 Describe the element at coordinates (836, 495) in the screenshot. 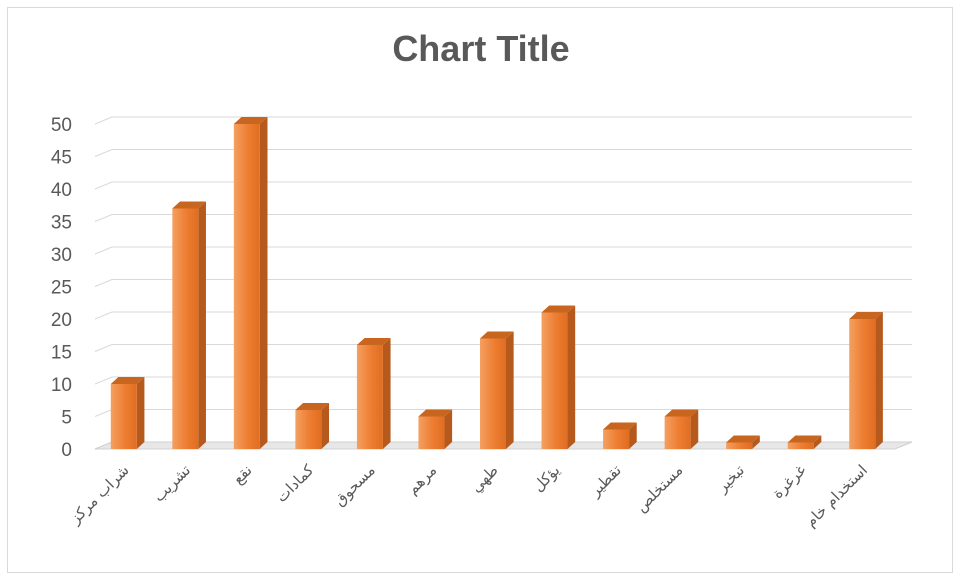

I see `x-category-label: استخدام خام` at that location.